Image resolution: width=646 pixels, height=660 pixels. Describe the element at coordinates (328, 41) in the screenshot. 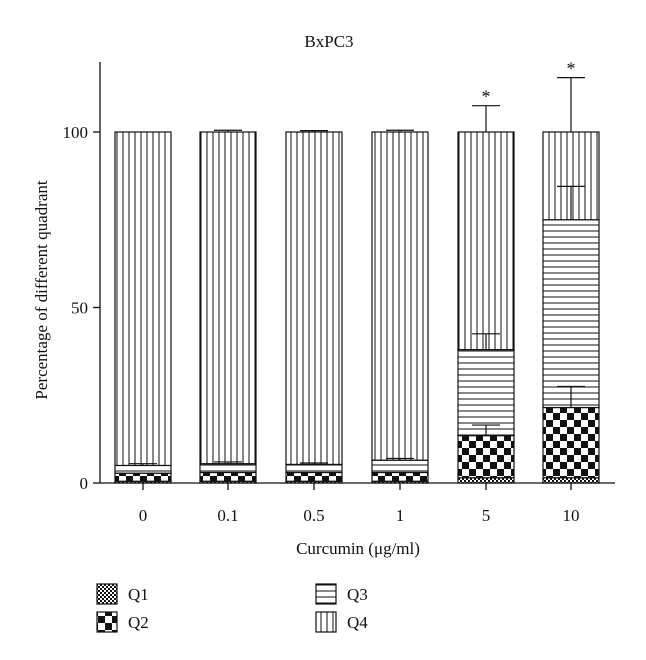

I see `chart-title: BxPC3` at that location.